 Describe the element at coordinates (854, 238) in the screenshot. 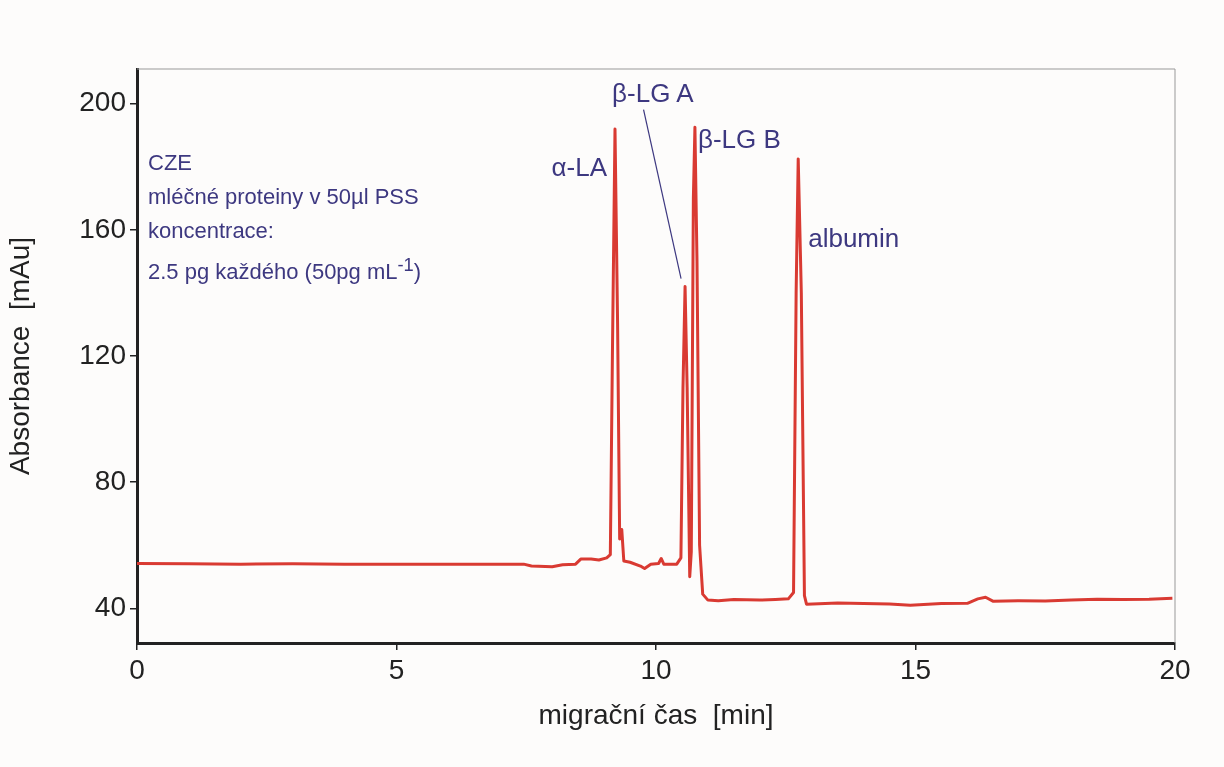

I see `annotation: albumin` at that location.